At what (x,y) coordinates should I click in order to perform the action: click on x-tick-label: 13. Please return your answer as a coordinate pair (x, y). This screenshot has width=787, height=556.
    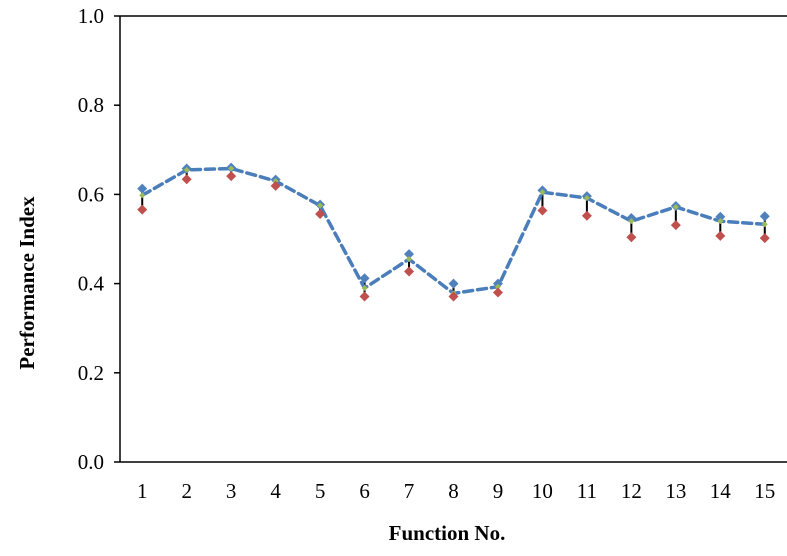
    Looking at the image, I should click on (675, 491).